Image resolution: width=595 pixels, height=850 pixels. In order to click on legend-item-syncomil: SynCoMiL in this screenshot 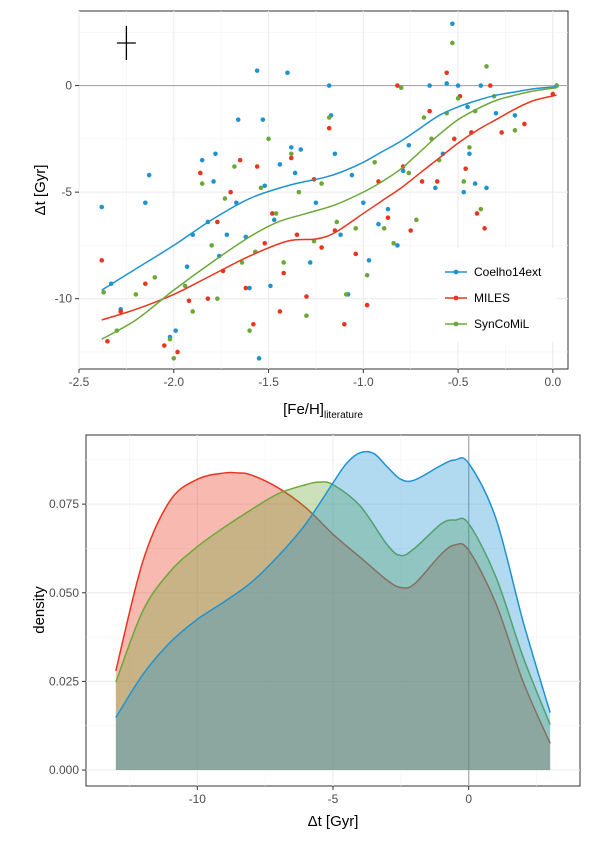, I will do `click(487, 324)`.